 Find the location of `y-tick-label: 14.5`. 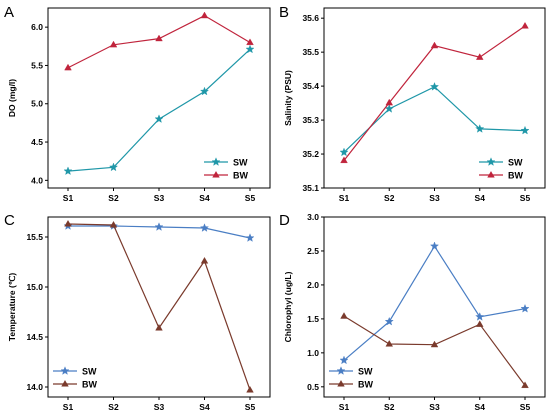

y-tick-label: 14.5 is located at coordinates (34, 337).